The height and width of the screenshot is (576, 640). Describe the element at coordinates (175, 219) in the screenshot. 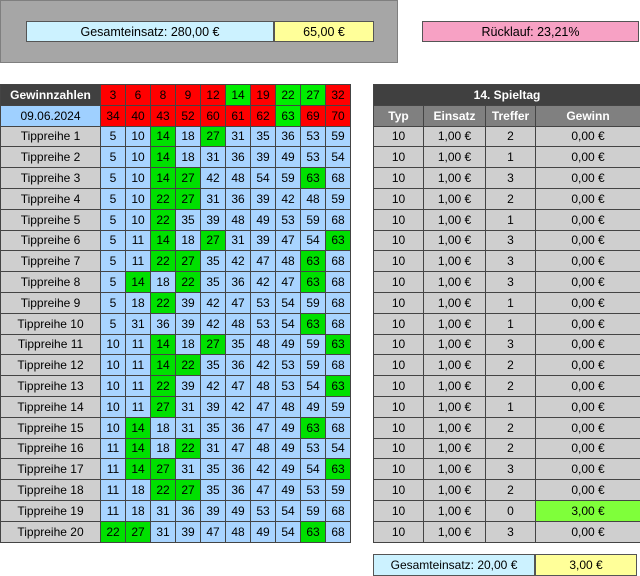

I see `tip-row: Tippreihe 5 5 10 22 35 39 48 49 53 59 68` at that location.